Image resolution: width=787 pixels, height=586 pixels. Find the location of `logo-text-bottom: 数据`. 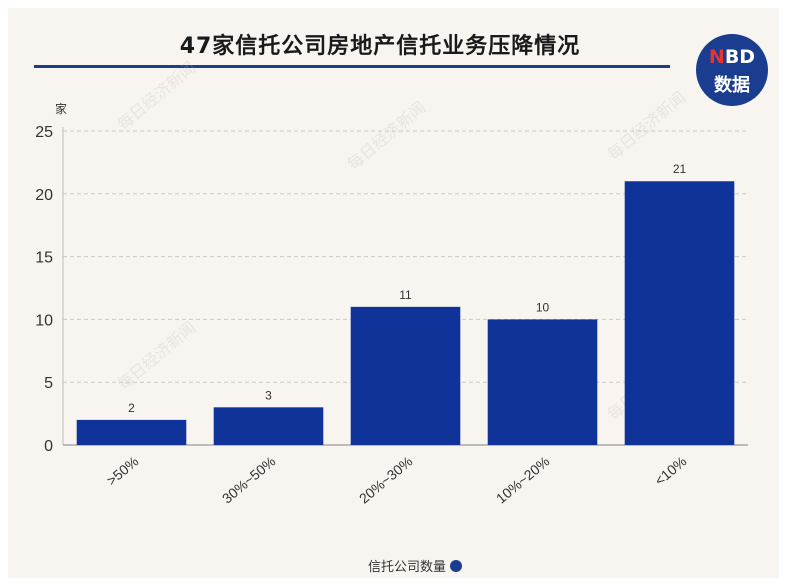

logo-text-bottom: 数据 is located at coordinates (732, 85).